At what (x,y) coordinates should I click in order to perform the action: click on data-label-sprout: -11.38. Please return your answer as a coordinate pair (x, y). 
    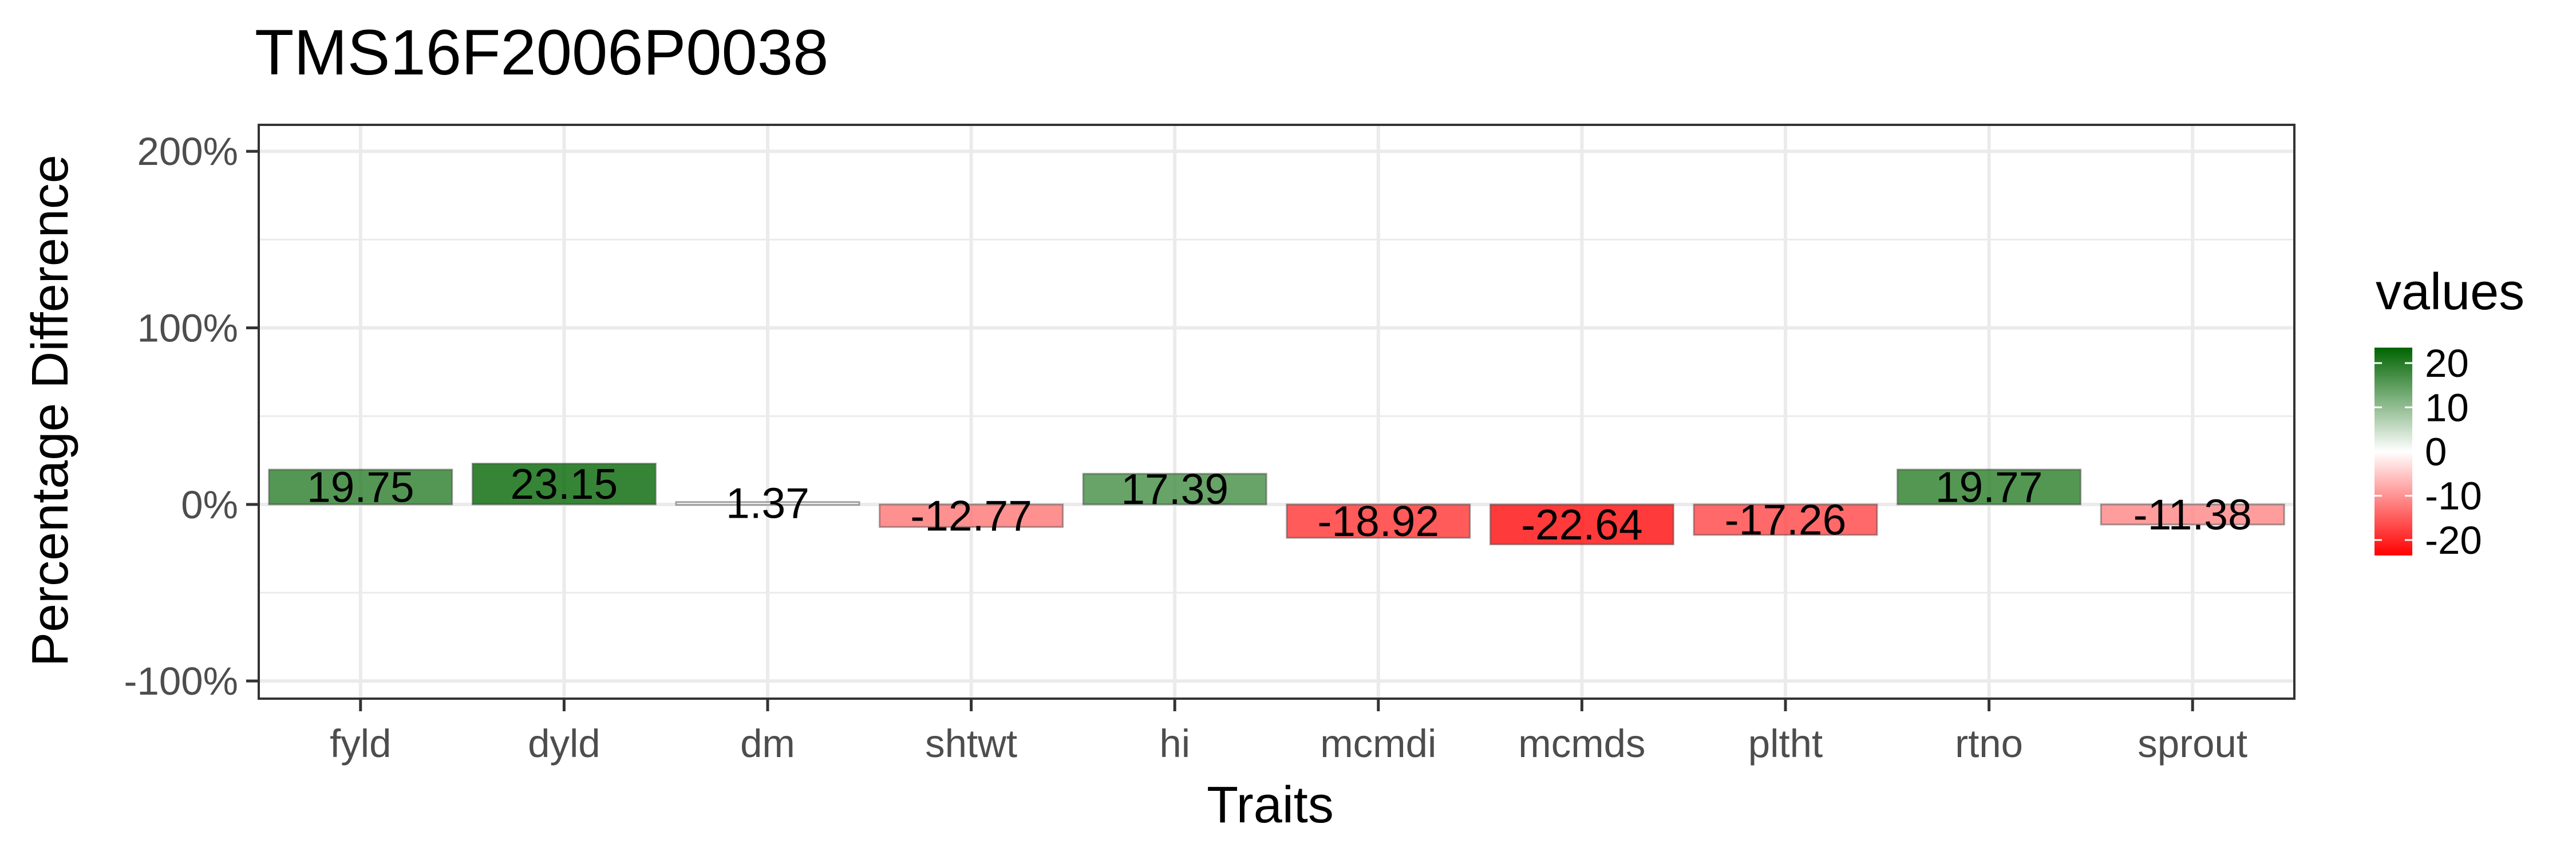
    Looking at the image, I should click on (2193, 514).